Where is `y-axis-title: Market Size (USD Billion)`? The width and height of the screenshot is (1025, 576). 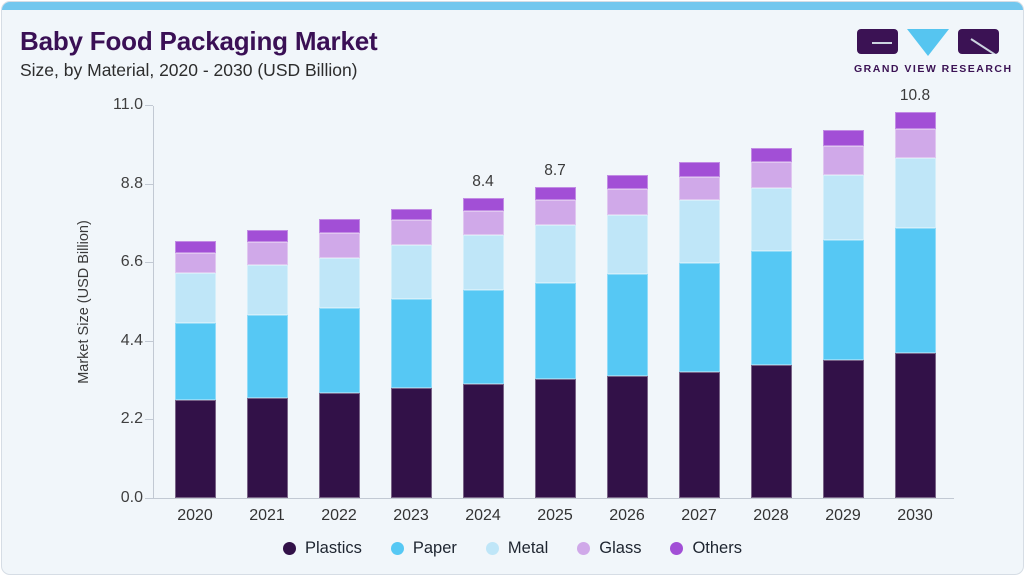 y-axis-title: Market Size (USD Billion) is located at coordinates (84, 302).